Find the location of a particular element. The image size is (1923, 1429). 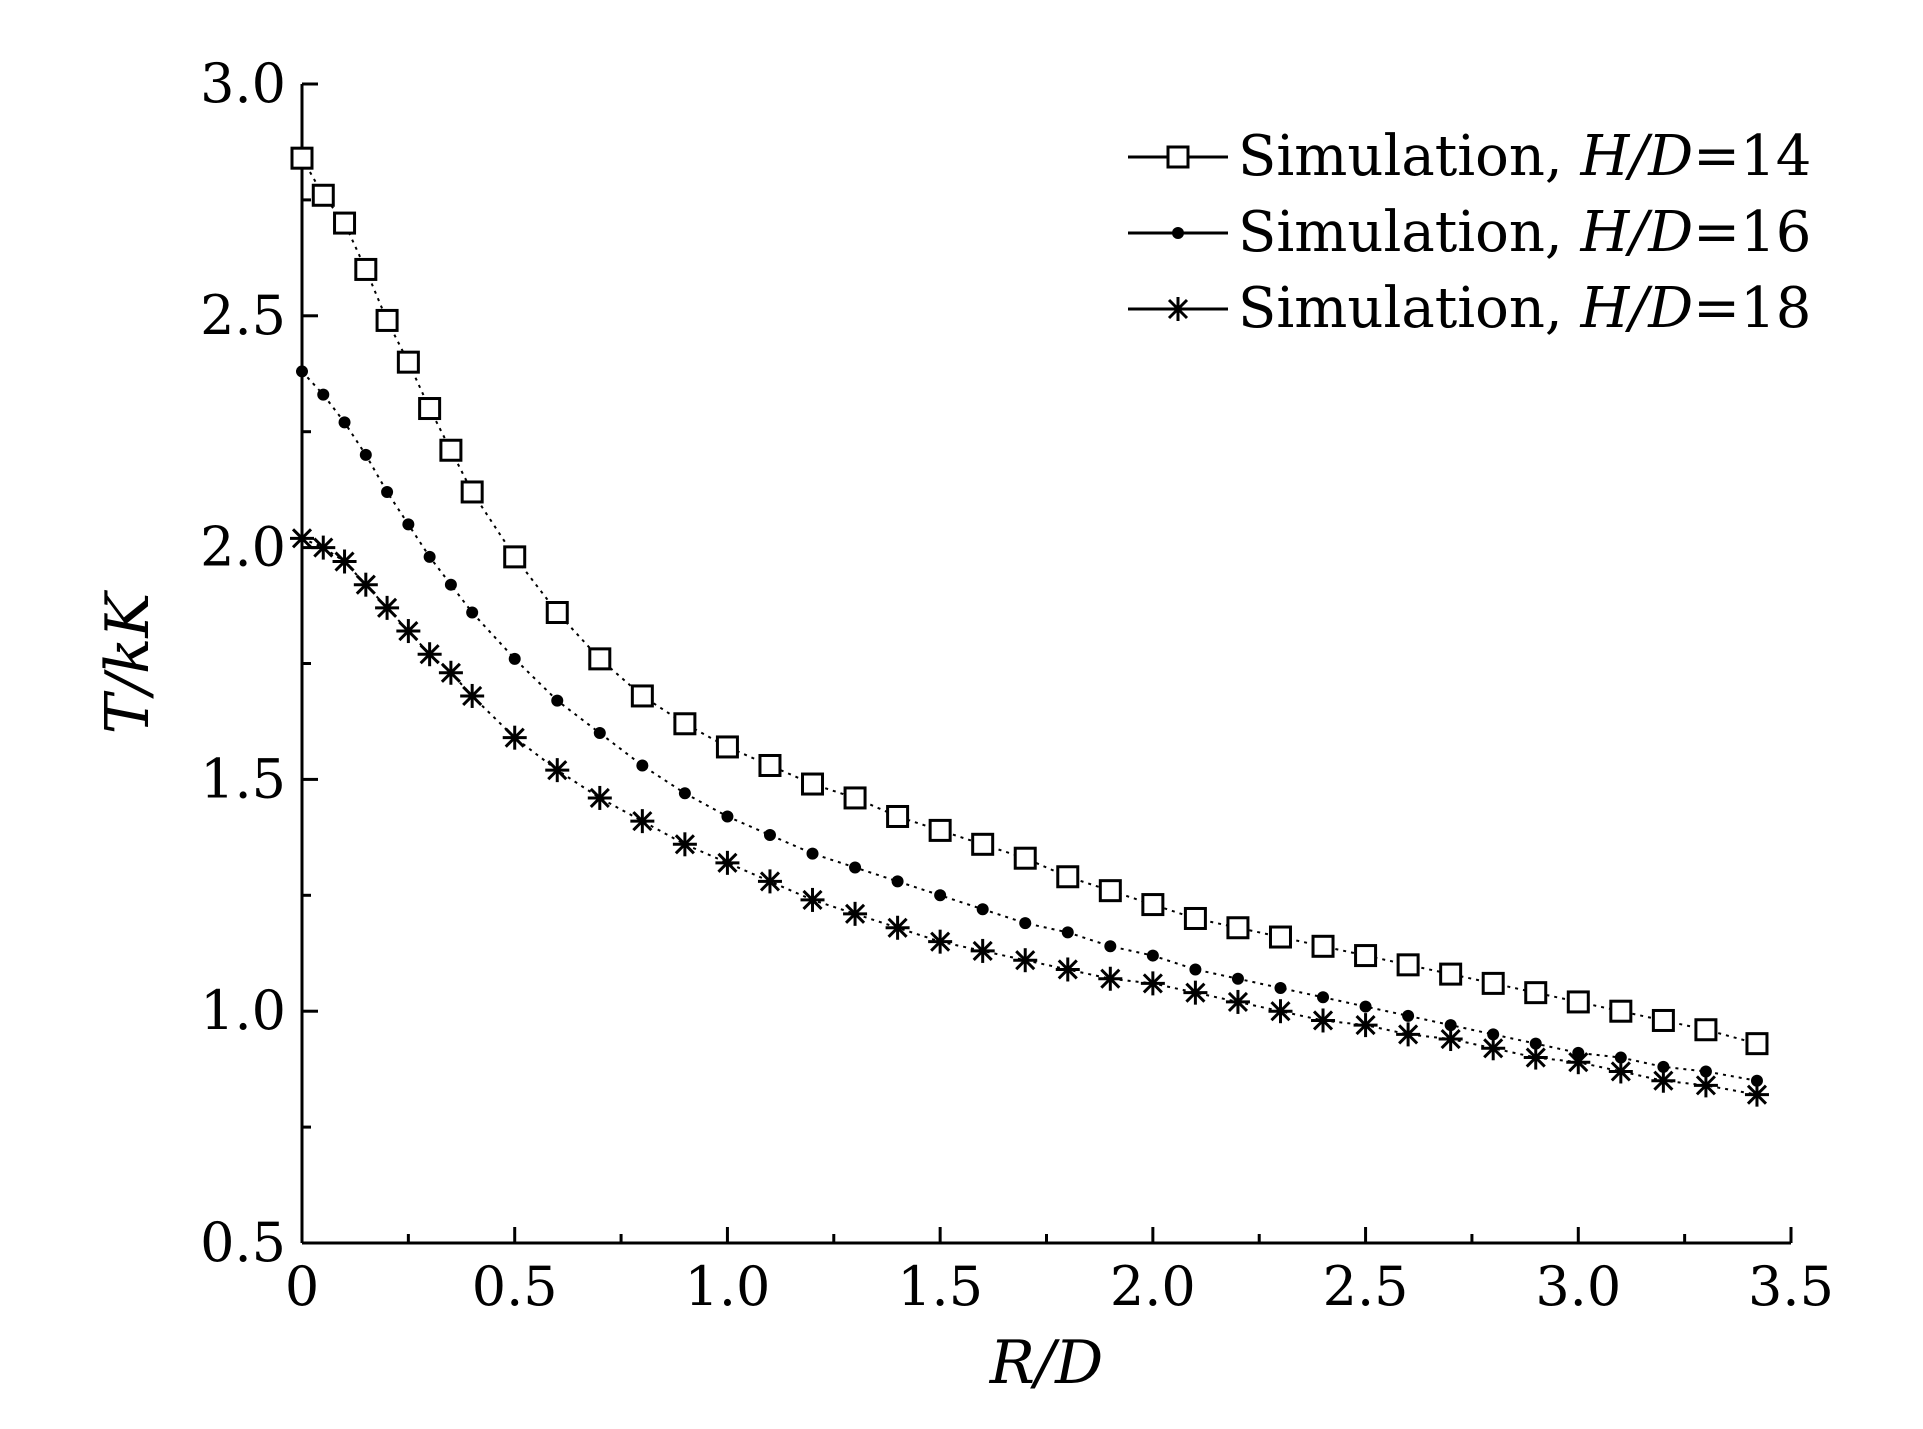

legend-label: Simulation, H/D=18 is located at coordinates (1524, 308).